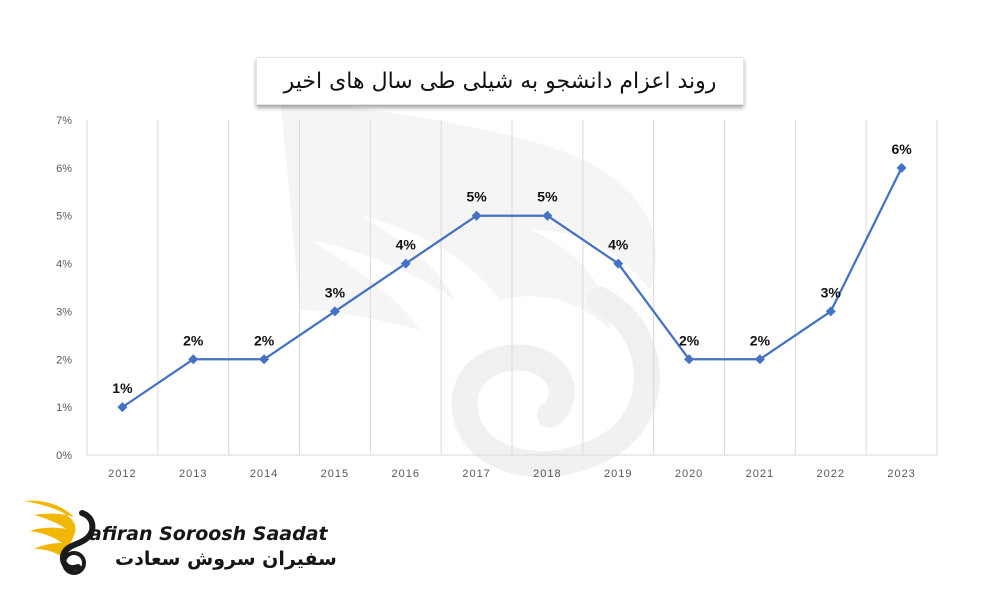  What do you see at coordinates (226, 559) in the screenshot?
I see `logo-persian-text: سفیران سروش سعادت` at bounding box center [226, 559].